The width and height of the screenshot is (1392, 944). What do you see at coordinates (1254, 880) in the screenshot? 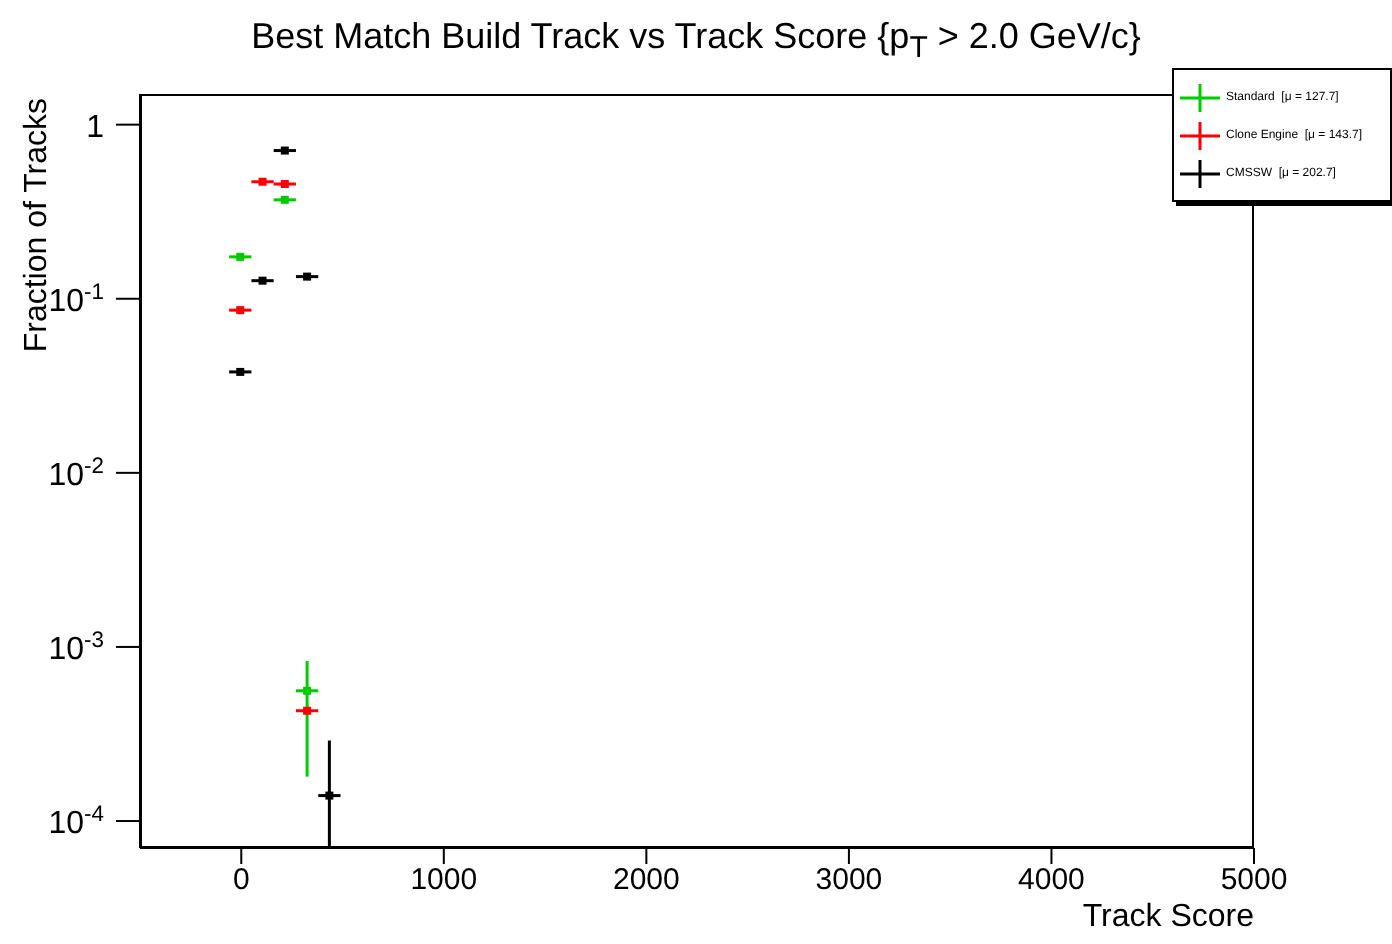
I see `x-tick-label: 5000` at bounding box center [1254, 880].